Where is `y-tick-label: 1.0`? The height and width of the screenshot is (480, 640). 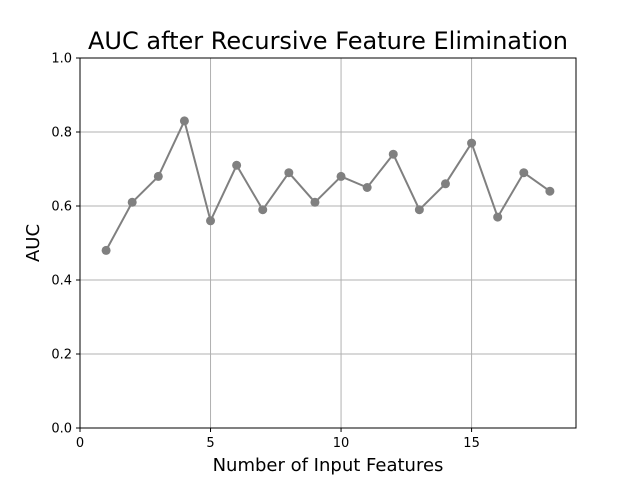 y-tick-label: 1.0 is located at coordinates (61, 59).